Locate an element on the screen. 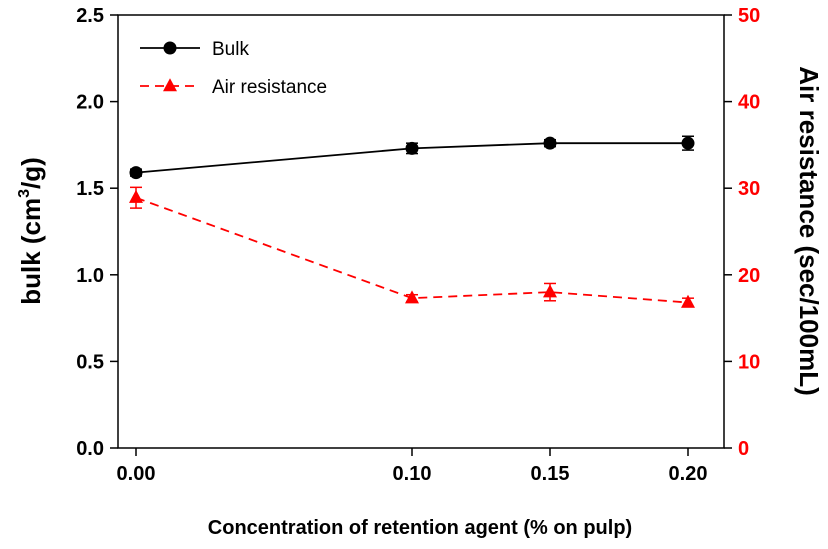  legend: Bulk Air resistance is located at coordinates (233, 68).